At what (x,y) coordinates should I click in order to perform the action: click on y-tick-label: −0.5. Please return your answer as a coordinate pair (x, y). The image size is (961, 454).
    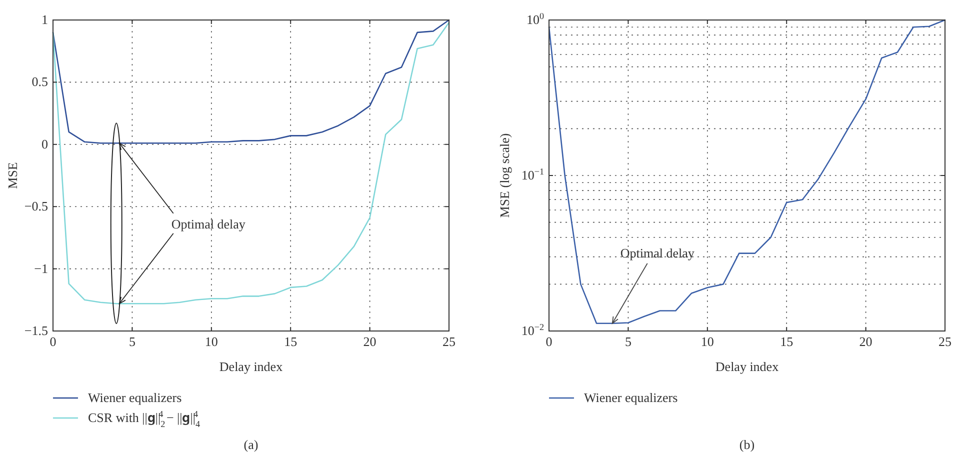
    Looking at the image, I should click on (36, 206).